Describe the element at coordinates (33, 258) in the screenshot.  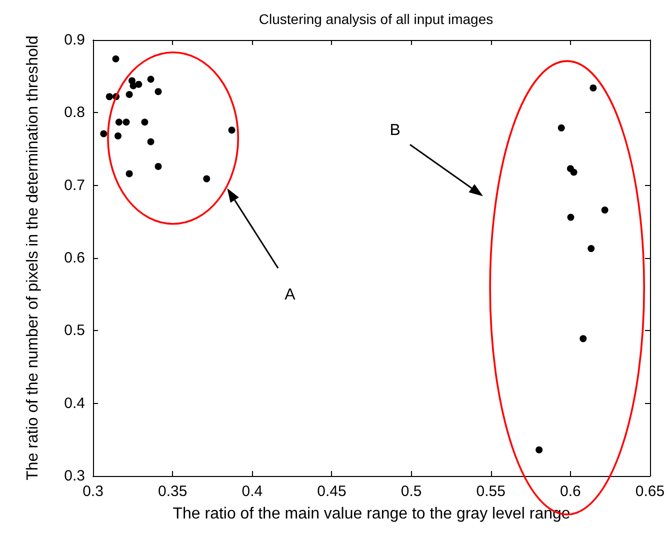
I see `y-axis-title: The ratio of the number of pixels in the determination threshold` at that location.